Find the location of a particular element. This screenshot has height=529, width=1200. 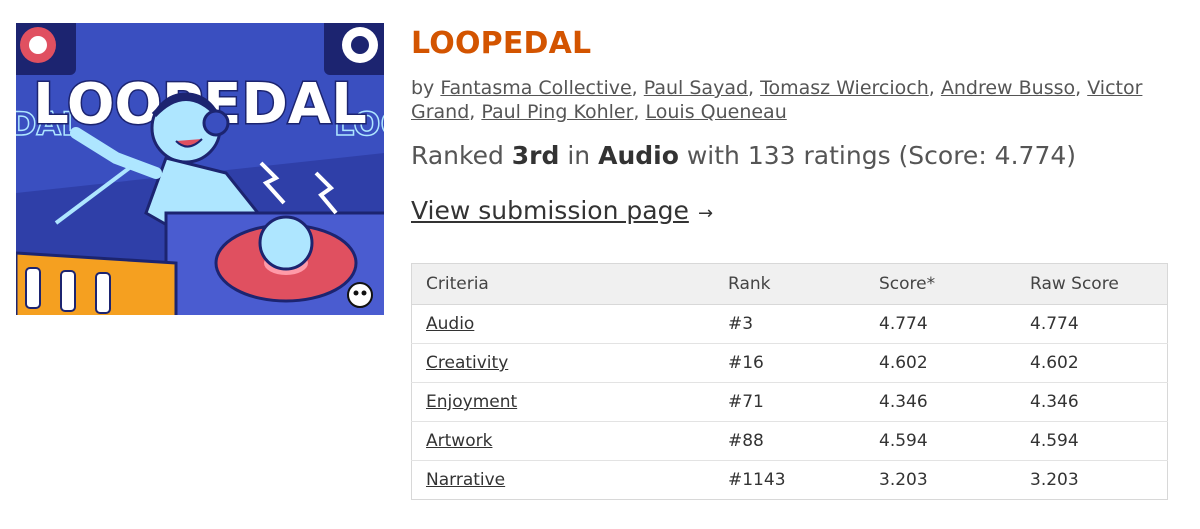

view-submission-label: View submission page is located at coordinates (550, 210).